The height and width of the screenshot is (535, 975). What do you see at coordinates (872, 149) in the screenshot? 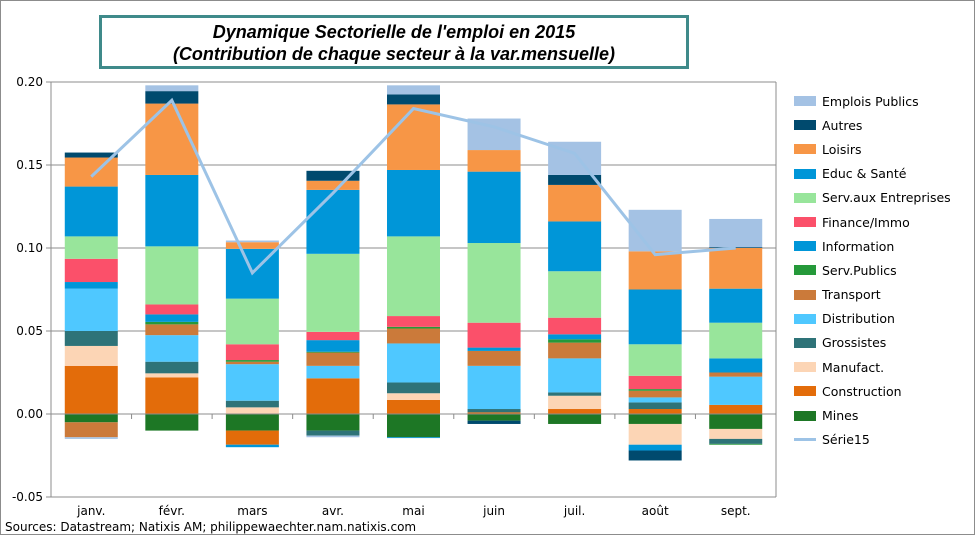
I see `legend-item: Loisirs` at bounding box center [872, 149].